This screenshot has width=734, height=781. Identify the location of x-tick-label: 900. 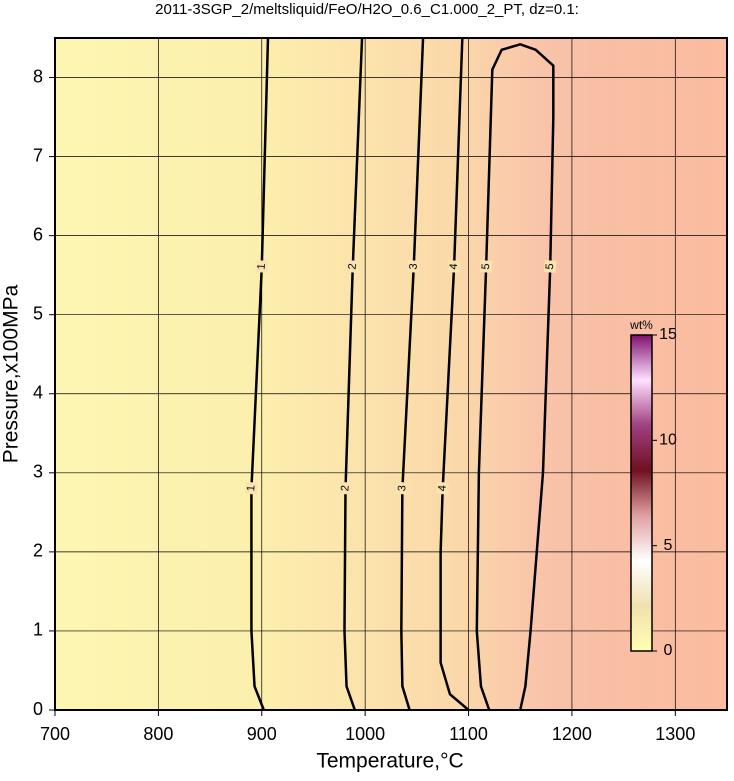
(262, 734).